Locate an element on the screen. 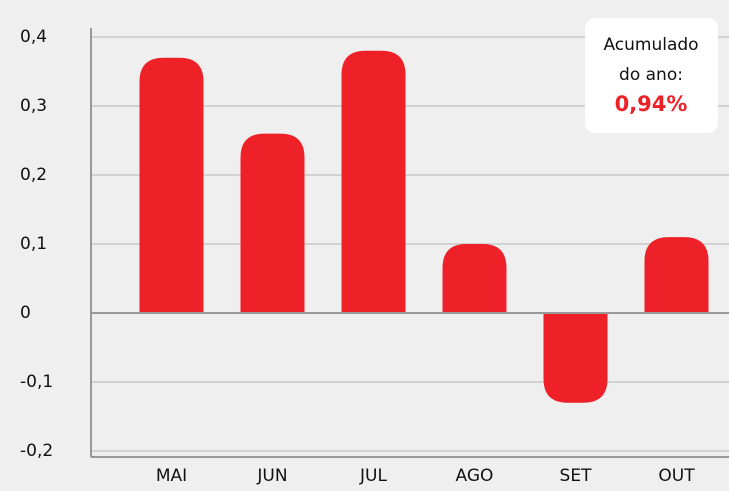 Image resolution: width=729 pixels, height=491 pixels. x-tick-label: MAI is located at coordinates (171, 476).